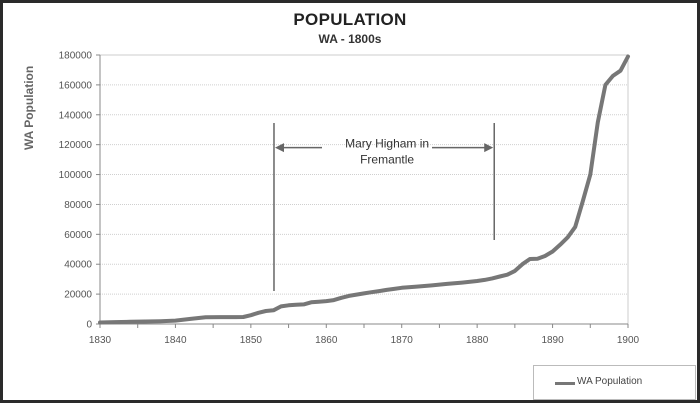 The image size is (700, 403). What do you see at coordinates (384, 207) in the screenshot?
I see `annotation-bracket: Mary Higham in Fremantle` at bounding box center [384, 207].